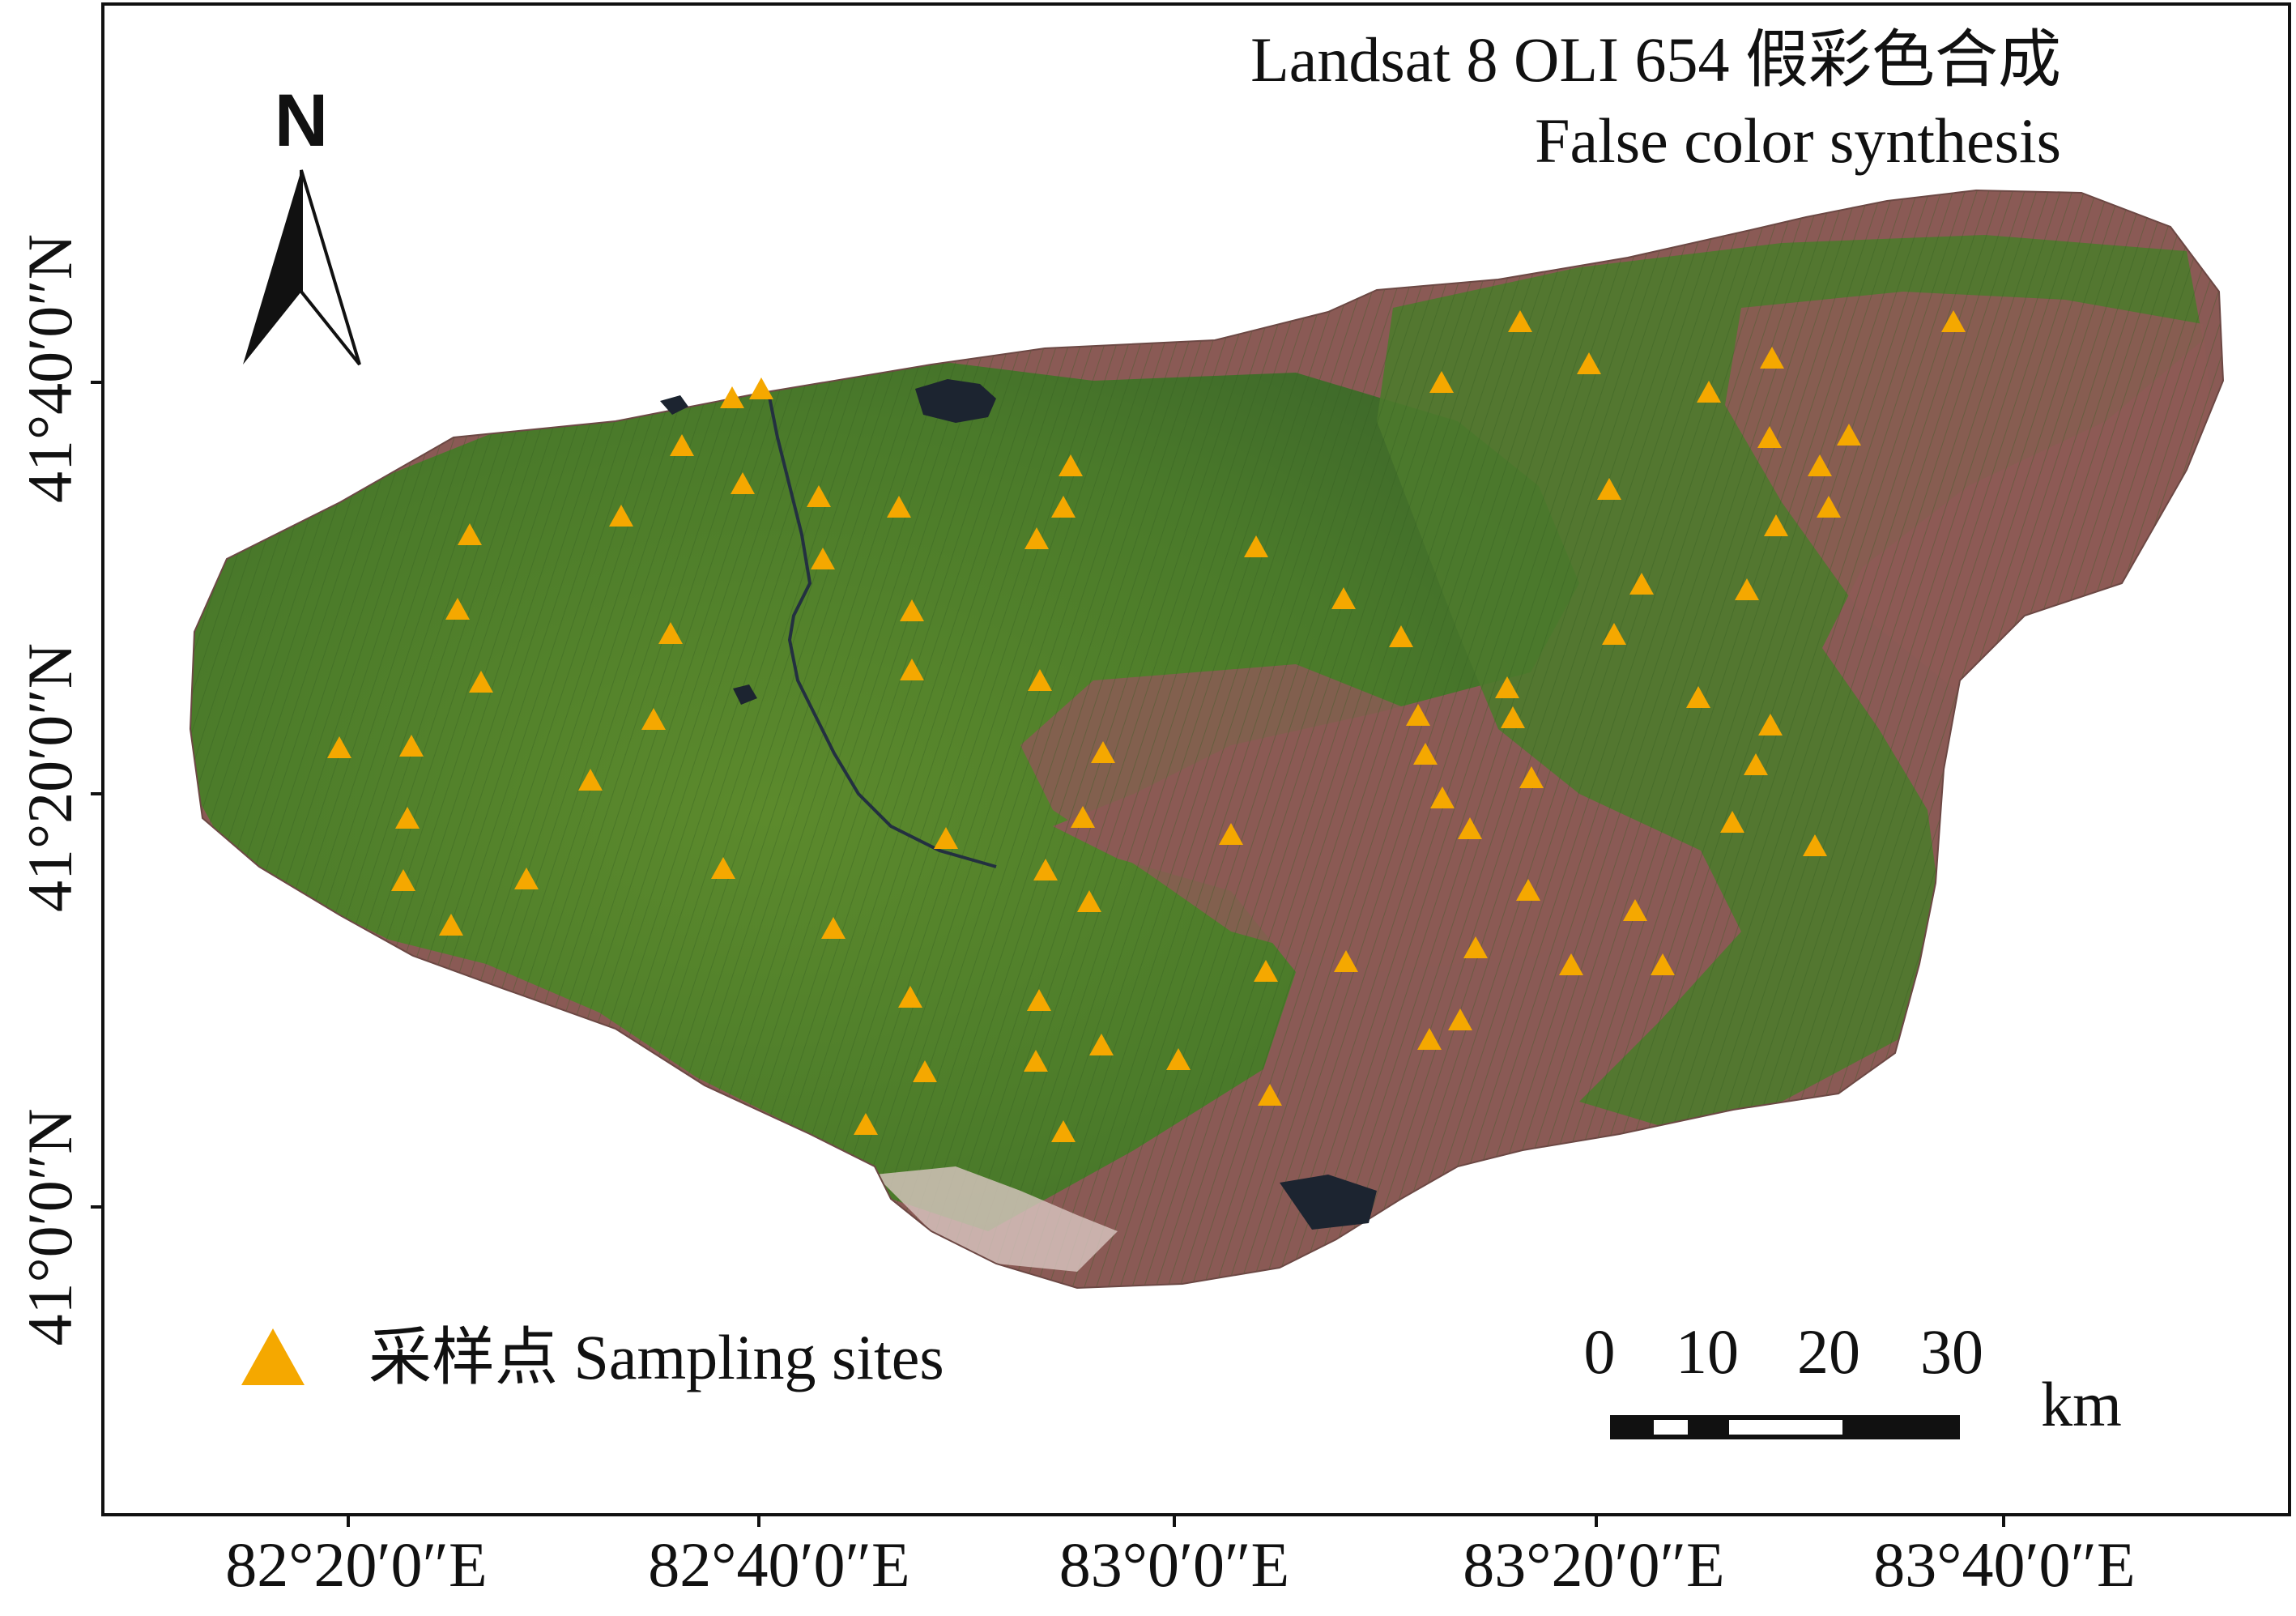 The width and height of the screenshot is (2296, 1616). What do you see at coordinates (1176, 1521) in the screenshot?
I see `longitude-ticks` at bounding box center [1176, 1521].